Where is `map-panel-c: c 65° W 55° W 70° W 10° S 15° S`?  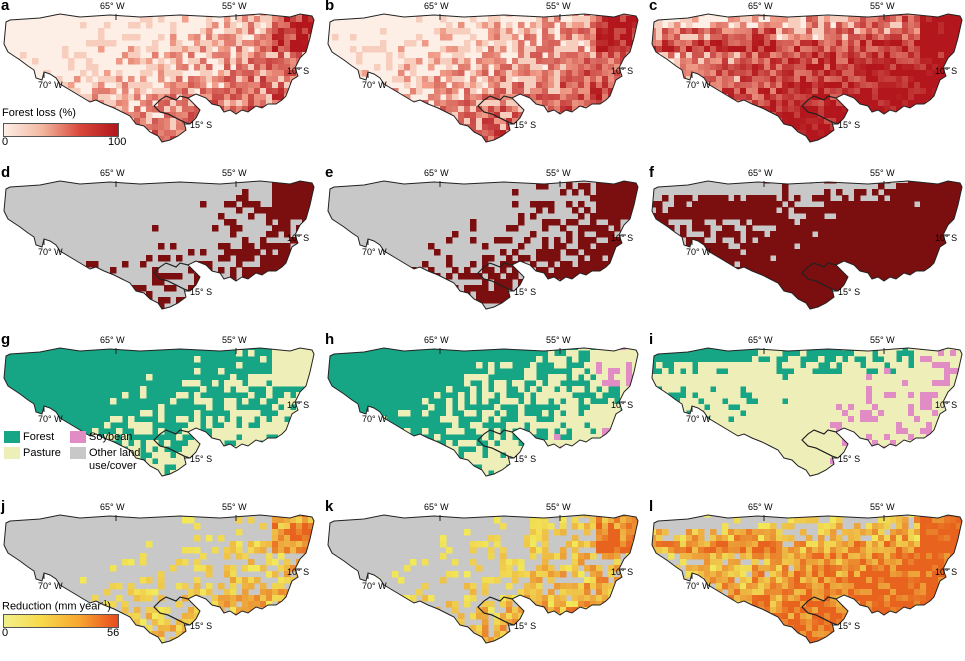 map-panel-c: c 65° W 55° W 70° W 10° S 15° S is located at coordinates (806, 80).